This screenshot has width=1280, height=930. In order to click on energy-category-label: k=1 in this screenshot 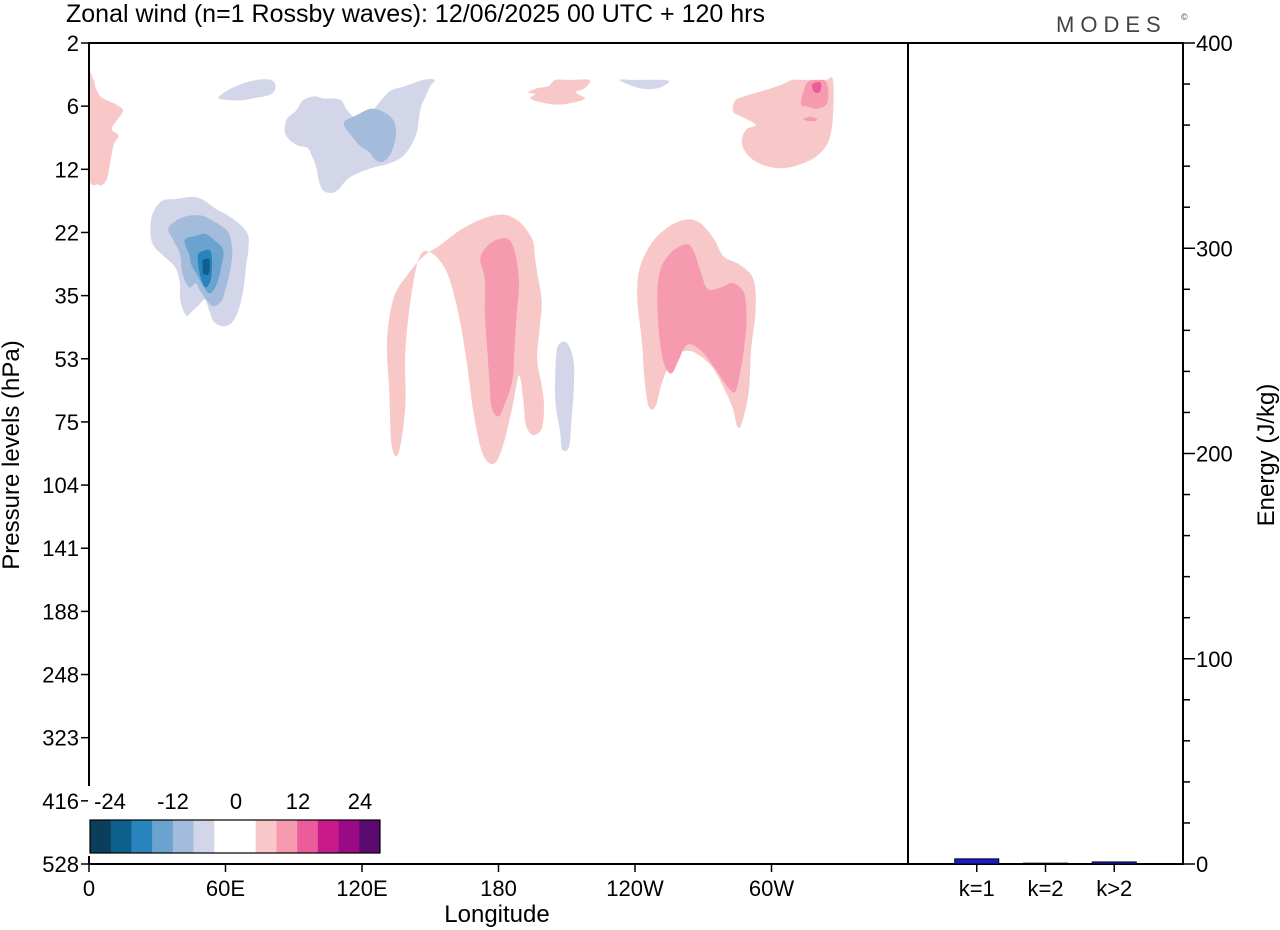, I will do `click(977, 888)`.